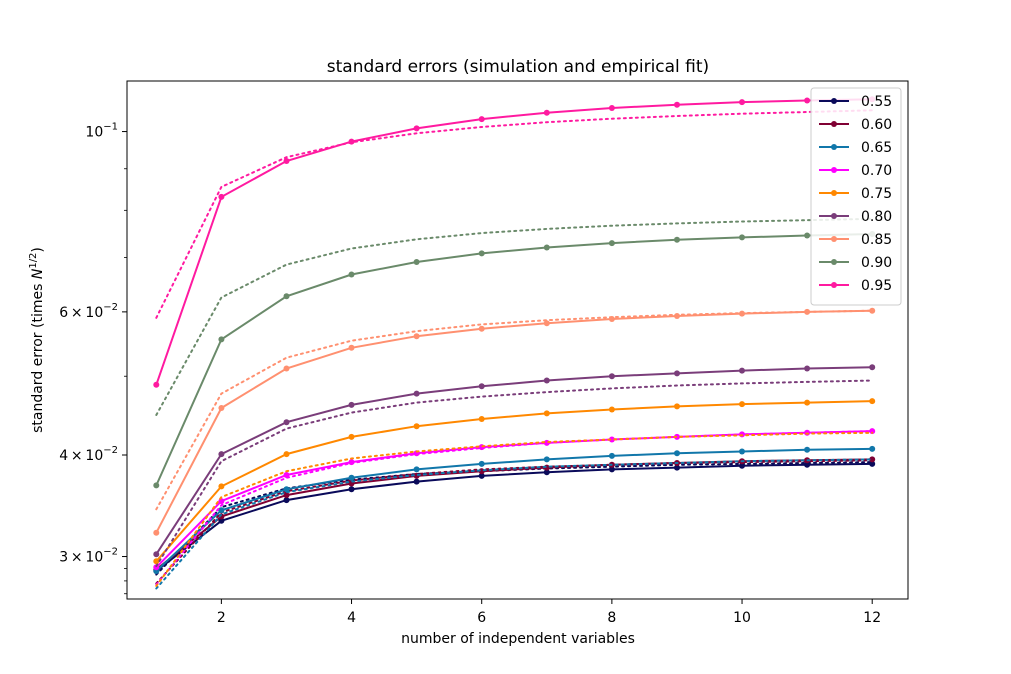  Describe the element at coordinates (88, 556) in the screenshot. I see `y-tick-label: 3 × 10⁻²` at that location.